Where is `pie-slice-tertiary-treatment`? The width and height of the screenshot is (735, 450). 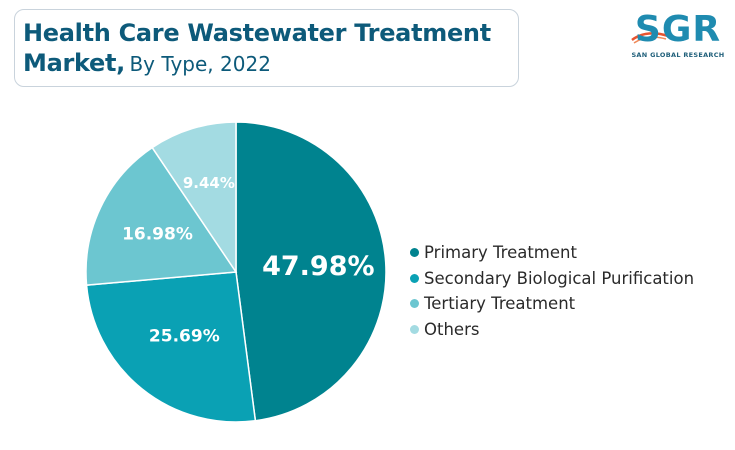 pie-slice-tertiary-treatment is located at coordinates (161, 216).